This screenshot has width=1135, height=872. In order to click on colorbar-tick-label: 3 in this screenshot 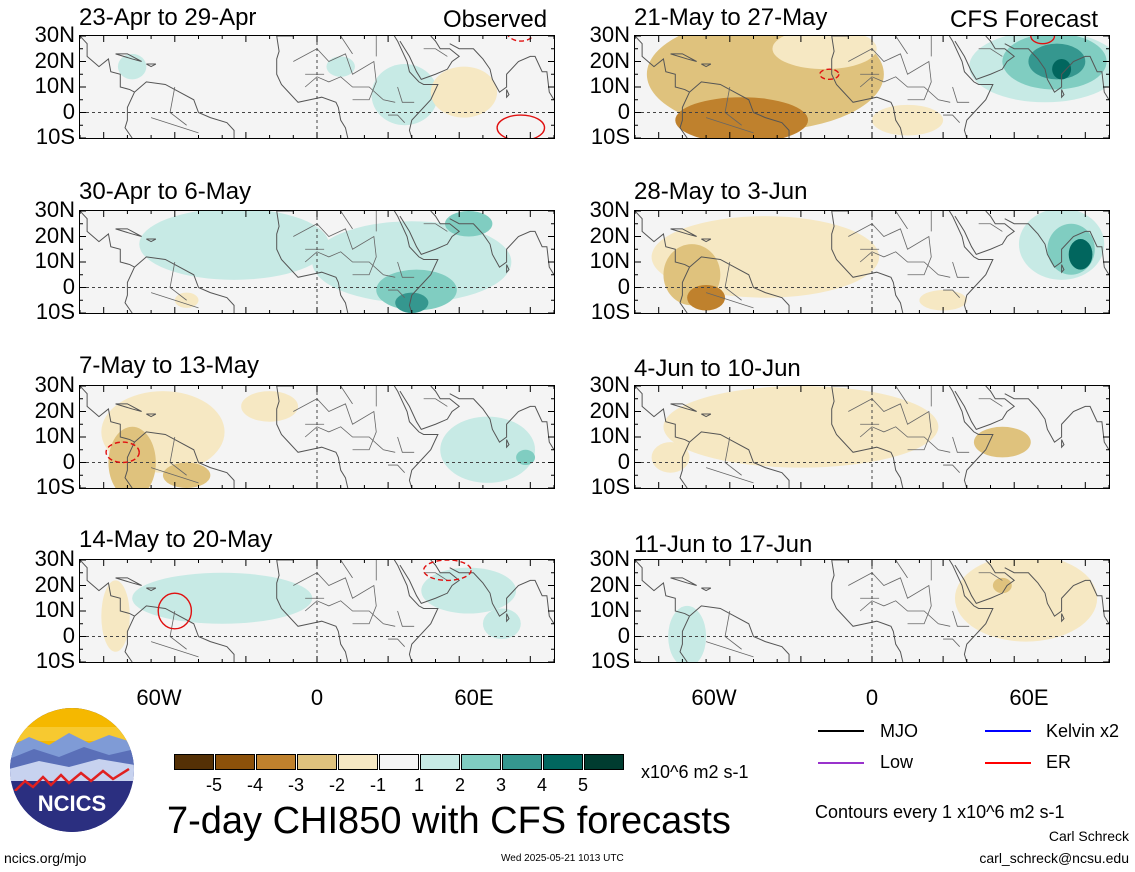, I will do `click(501, 785)`.